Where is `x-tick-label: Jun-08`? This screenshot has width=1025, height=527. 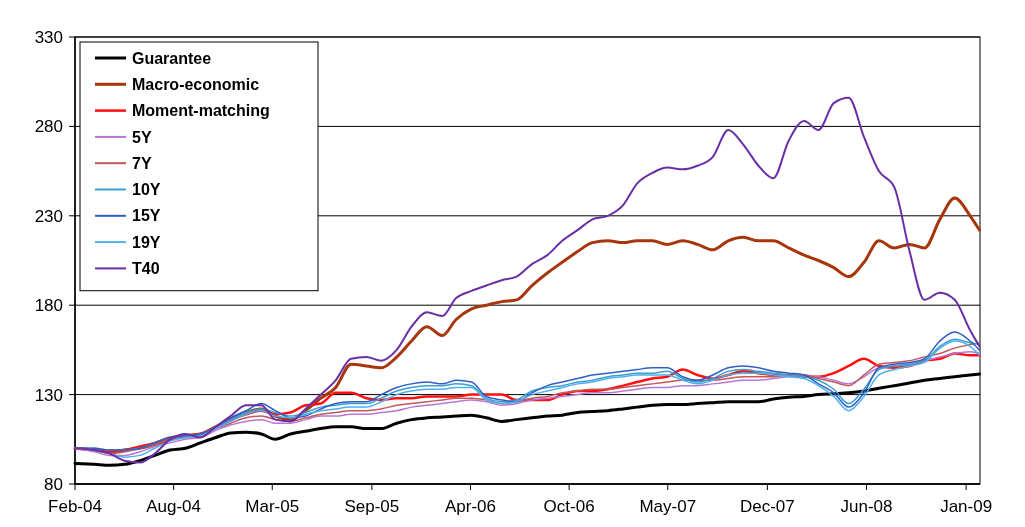 x-tick-label: Jun-08 is located at coordinates (866, 506).